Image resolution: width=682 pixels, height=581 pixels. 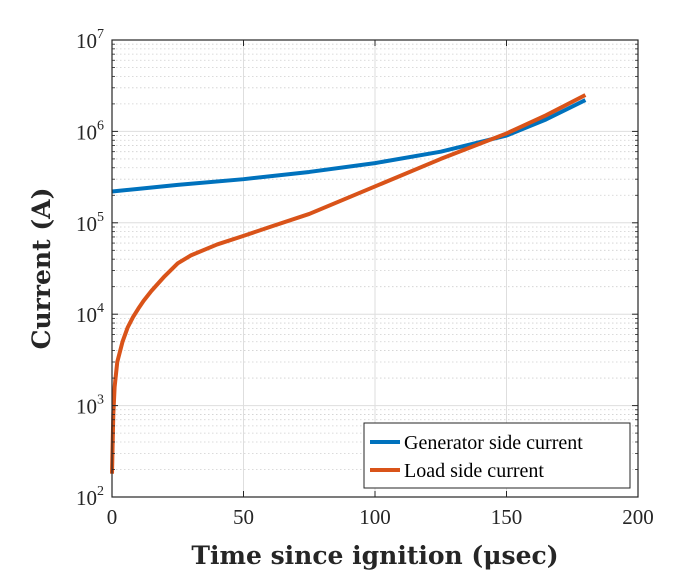 What do you see at coordinates (90, 131) in the screenshot?
I see `y-tick-label: 10⁶` at bounding box center [90, 131].